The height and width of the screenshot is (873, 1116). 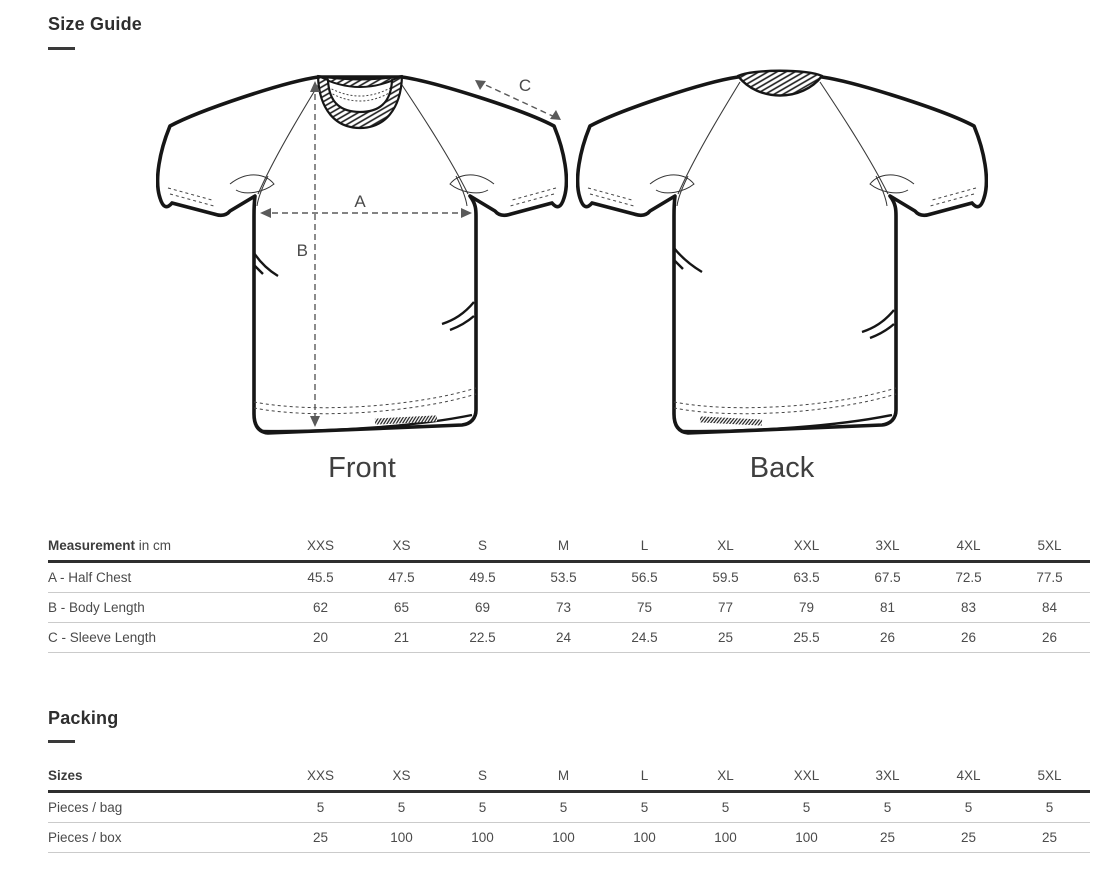 What do you see at coordinates (360, 94) in the screenshot?
I see `collar-stitch` at bounding box center [360, 94].